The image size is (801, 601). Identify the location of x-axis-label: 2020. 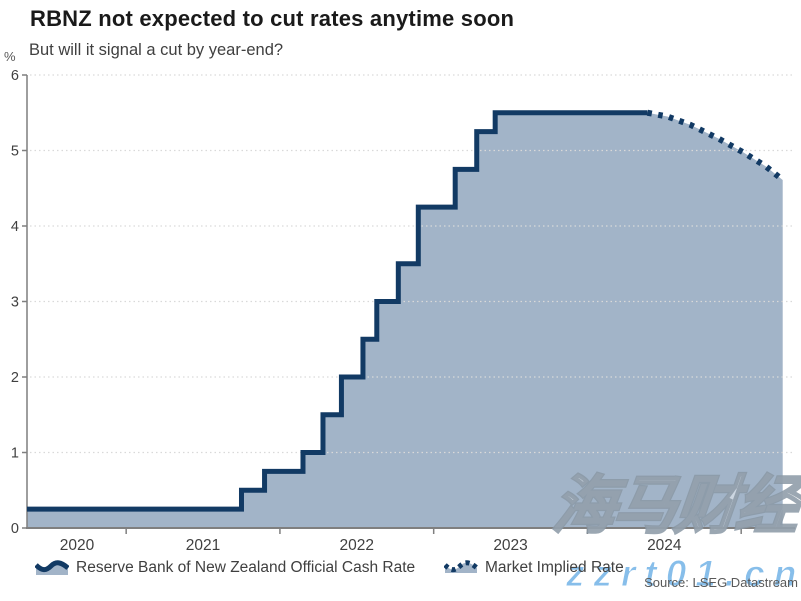
(77, 545).